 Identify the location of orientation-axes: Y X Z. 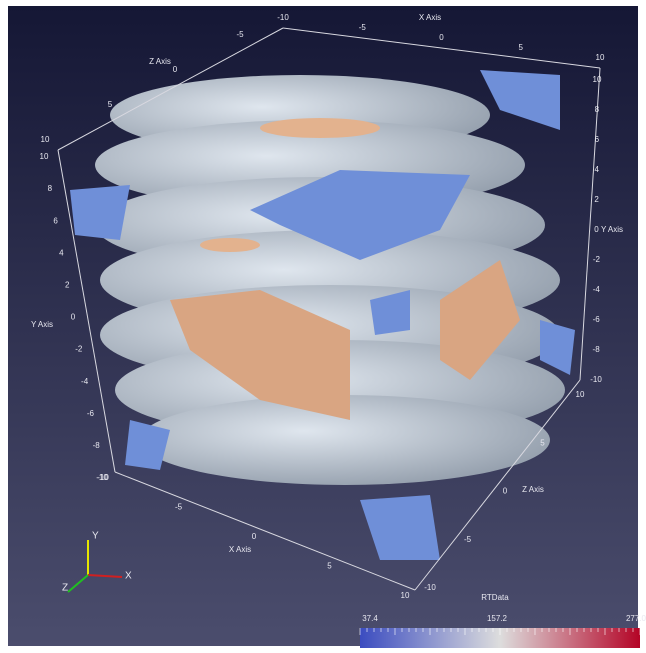
(97, 562).